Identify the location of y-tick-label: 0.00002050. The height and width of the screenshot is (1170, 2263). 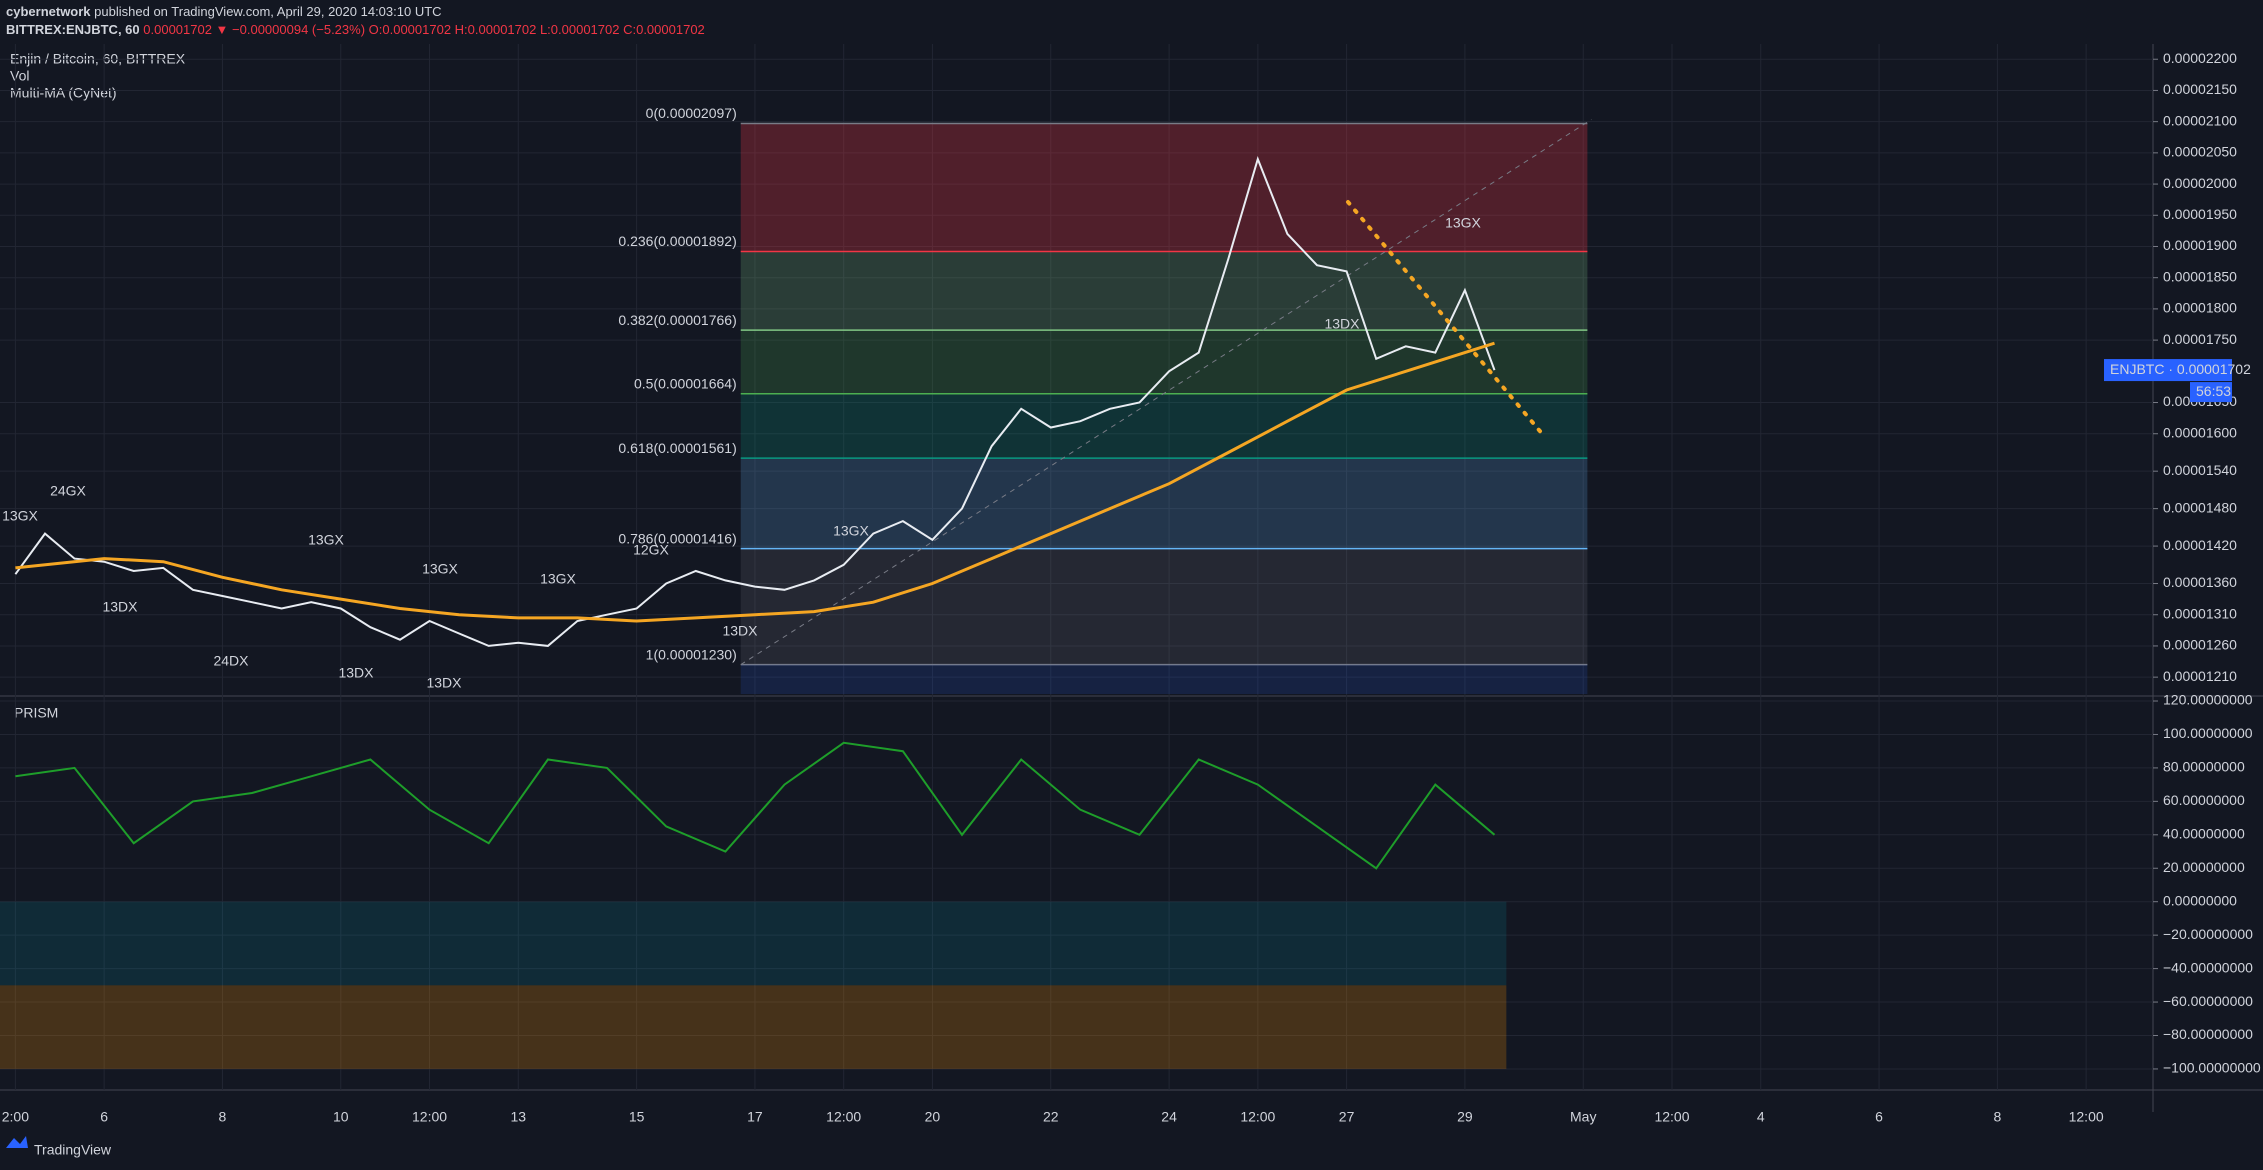
(2200, 152).